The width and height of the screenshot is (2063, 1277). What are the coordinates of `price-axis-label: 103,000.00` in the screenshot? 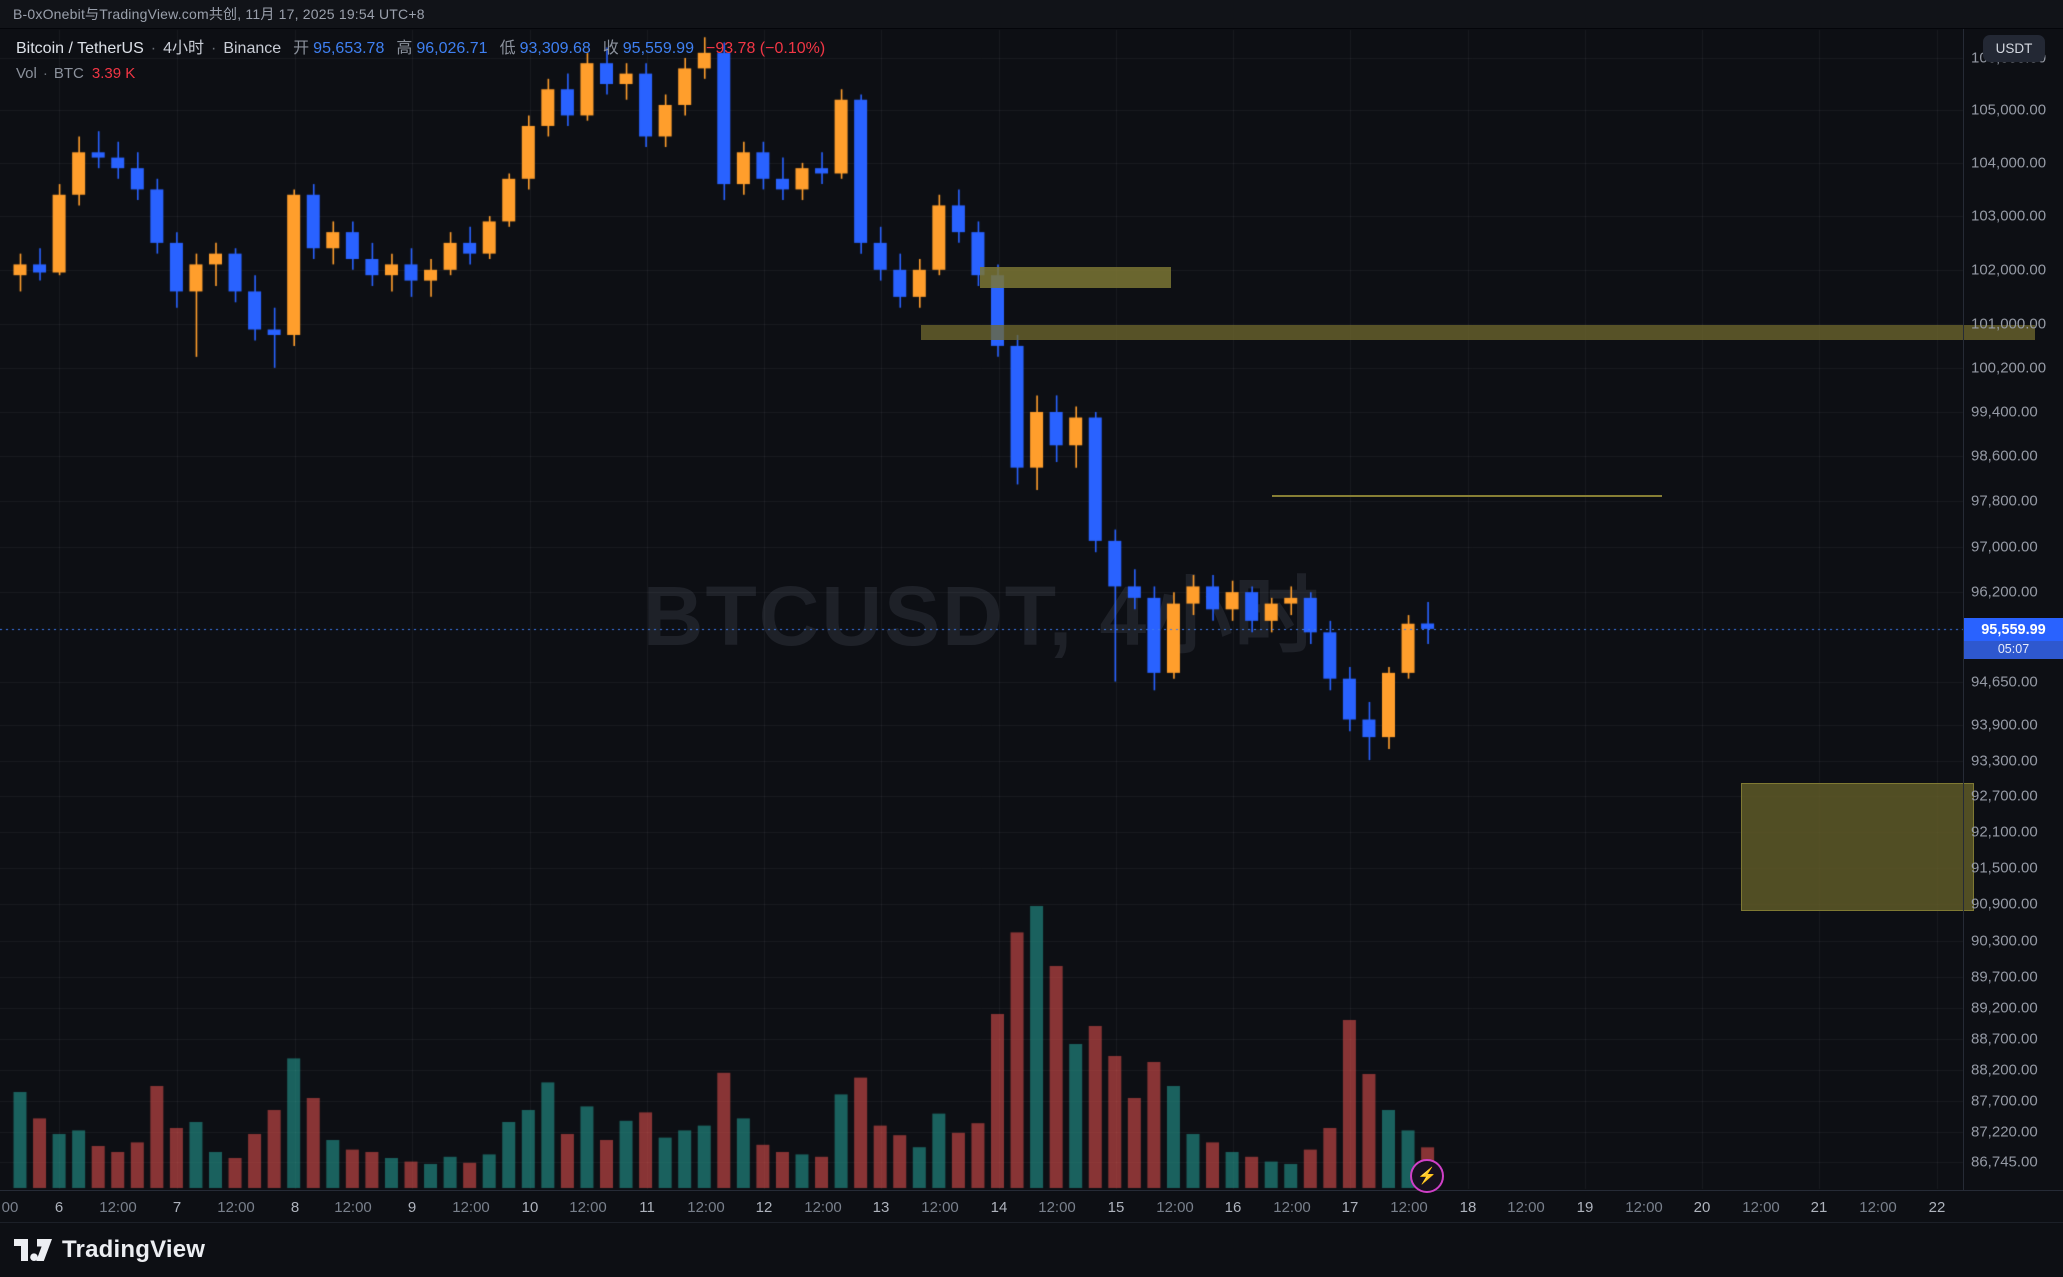 It's located at (2009, 216).